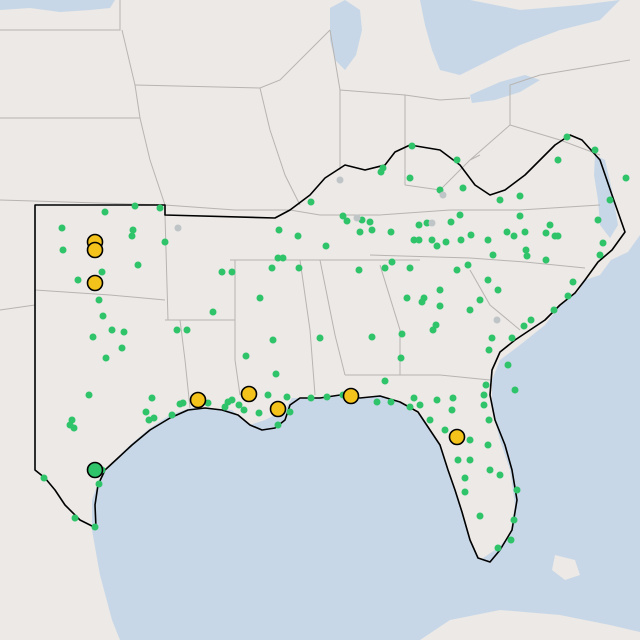  I want to click on highlight-circle-icon, so click(95, 470).